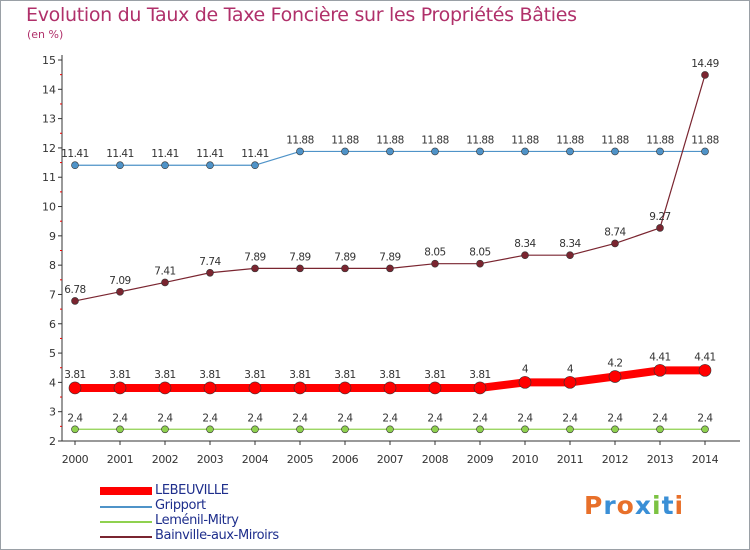 Image resolution: width=750 pixels, height=550 pixels. Describe the element at coordinates (217, 535) in the screenshot. I see `legend-label-bainville: Bainville-aux-Miroirs` at that location.